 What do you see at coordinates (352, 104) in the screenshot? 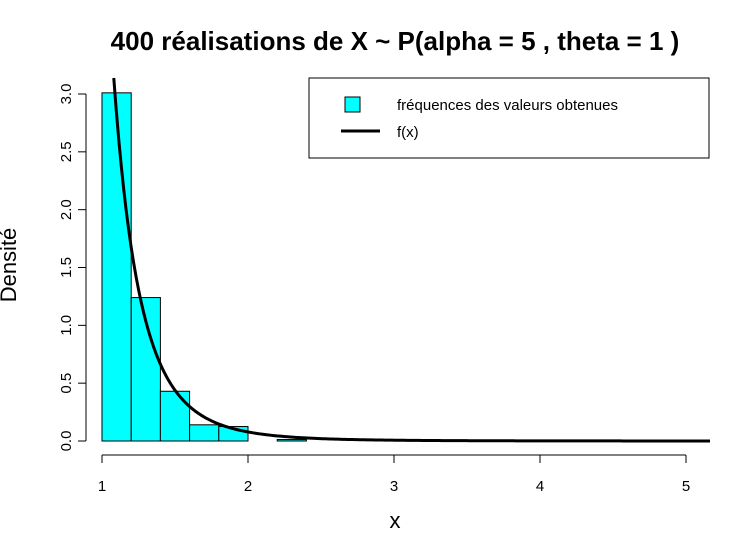
I see `legend-swatch-histogram` at bounding box center [352, 104].